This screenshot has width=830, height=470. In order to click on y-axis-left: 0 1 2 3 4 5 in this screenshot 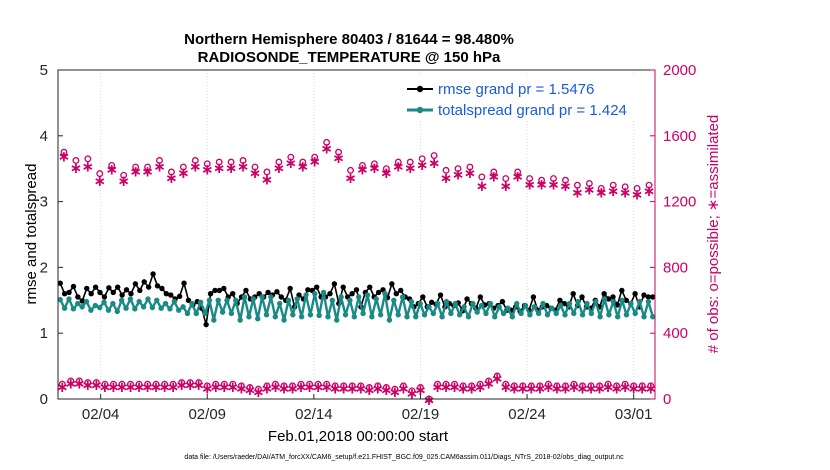, I will do `click(51, 235)`.